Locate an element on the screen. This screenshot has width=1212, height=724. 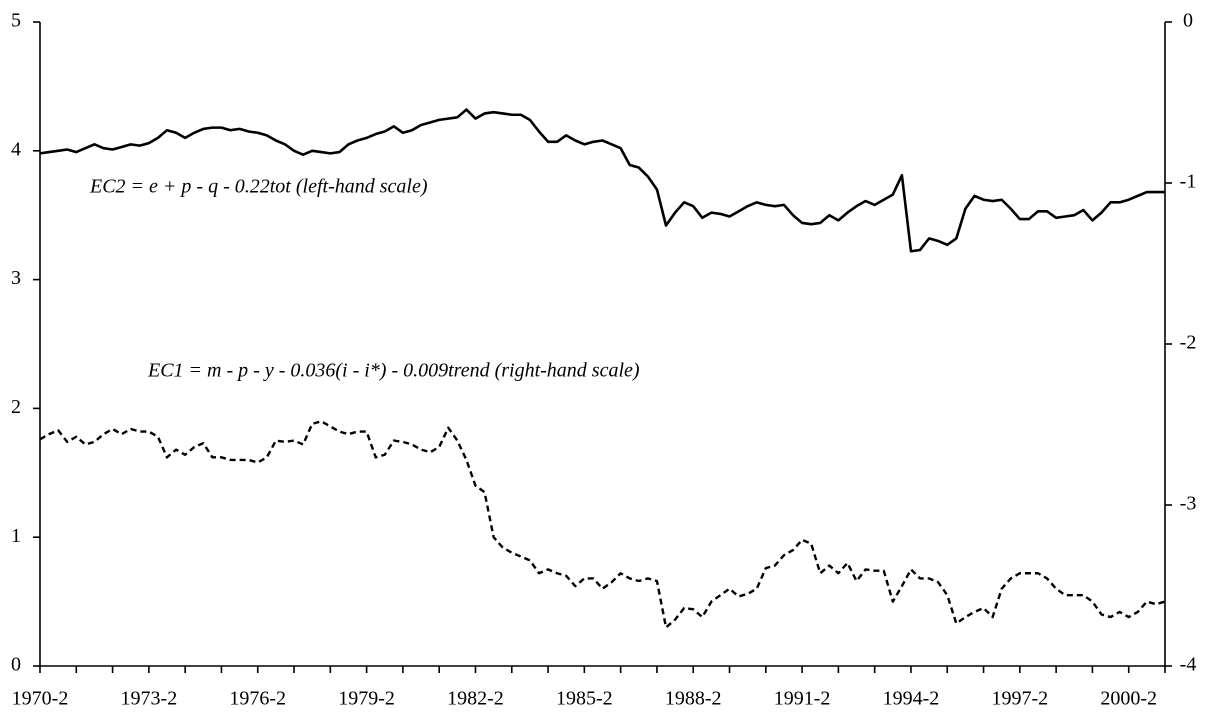
x-tick-label: 1970-2 is located at coordinates (40, 699).